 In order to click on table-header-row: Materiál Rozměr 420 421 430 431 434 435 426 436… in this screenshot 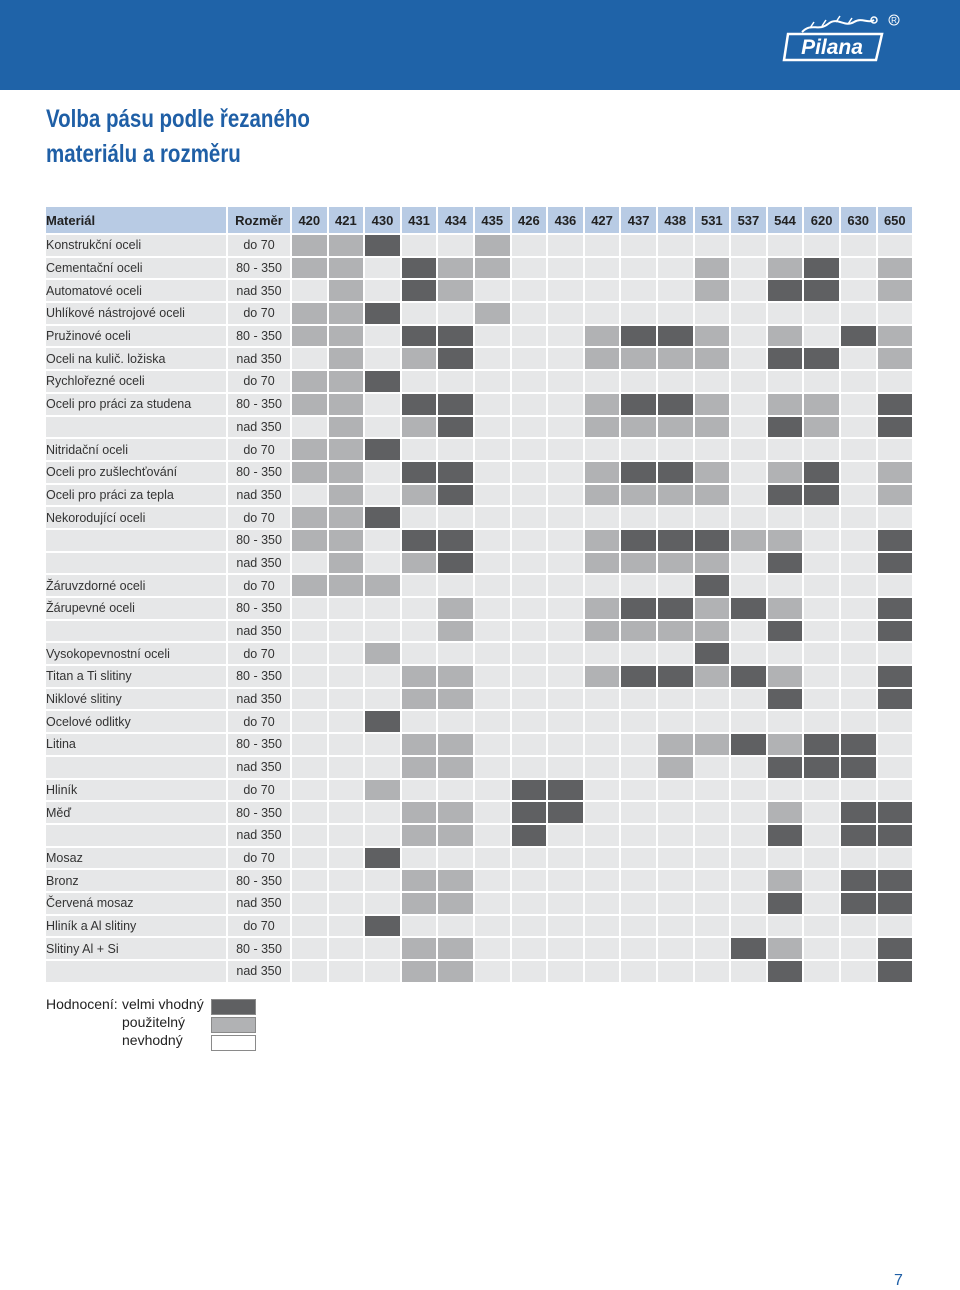, I will do `click(479, 220)`.